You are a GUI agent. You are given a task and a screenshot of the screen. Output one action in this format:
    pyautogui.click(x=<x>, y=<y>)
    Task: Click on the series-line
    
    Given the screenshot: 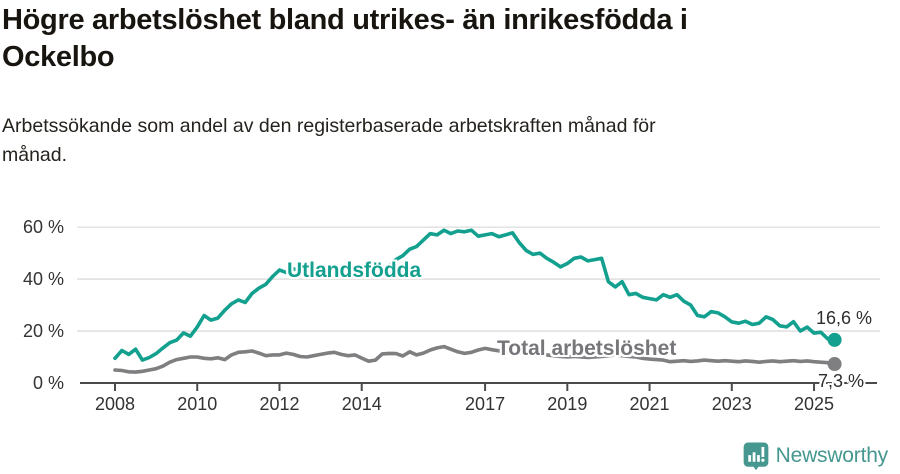 What is the action you would take?
    pyautogui.click(x=475, y=359)
    